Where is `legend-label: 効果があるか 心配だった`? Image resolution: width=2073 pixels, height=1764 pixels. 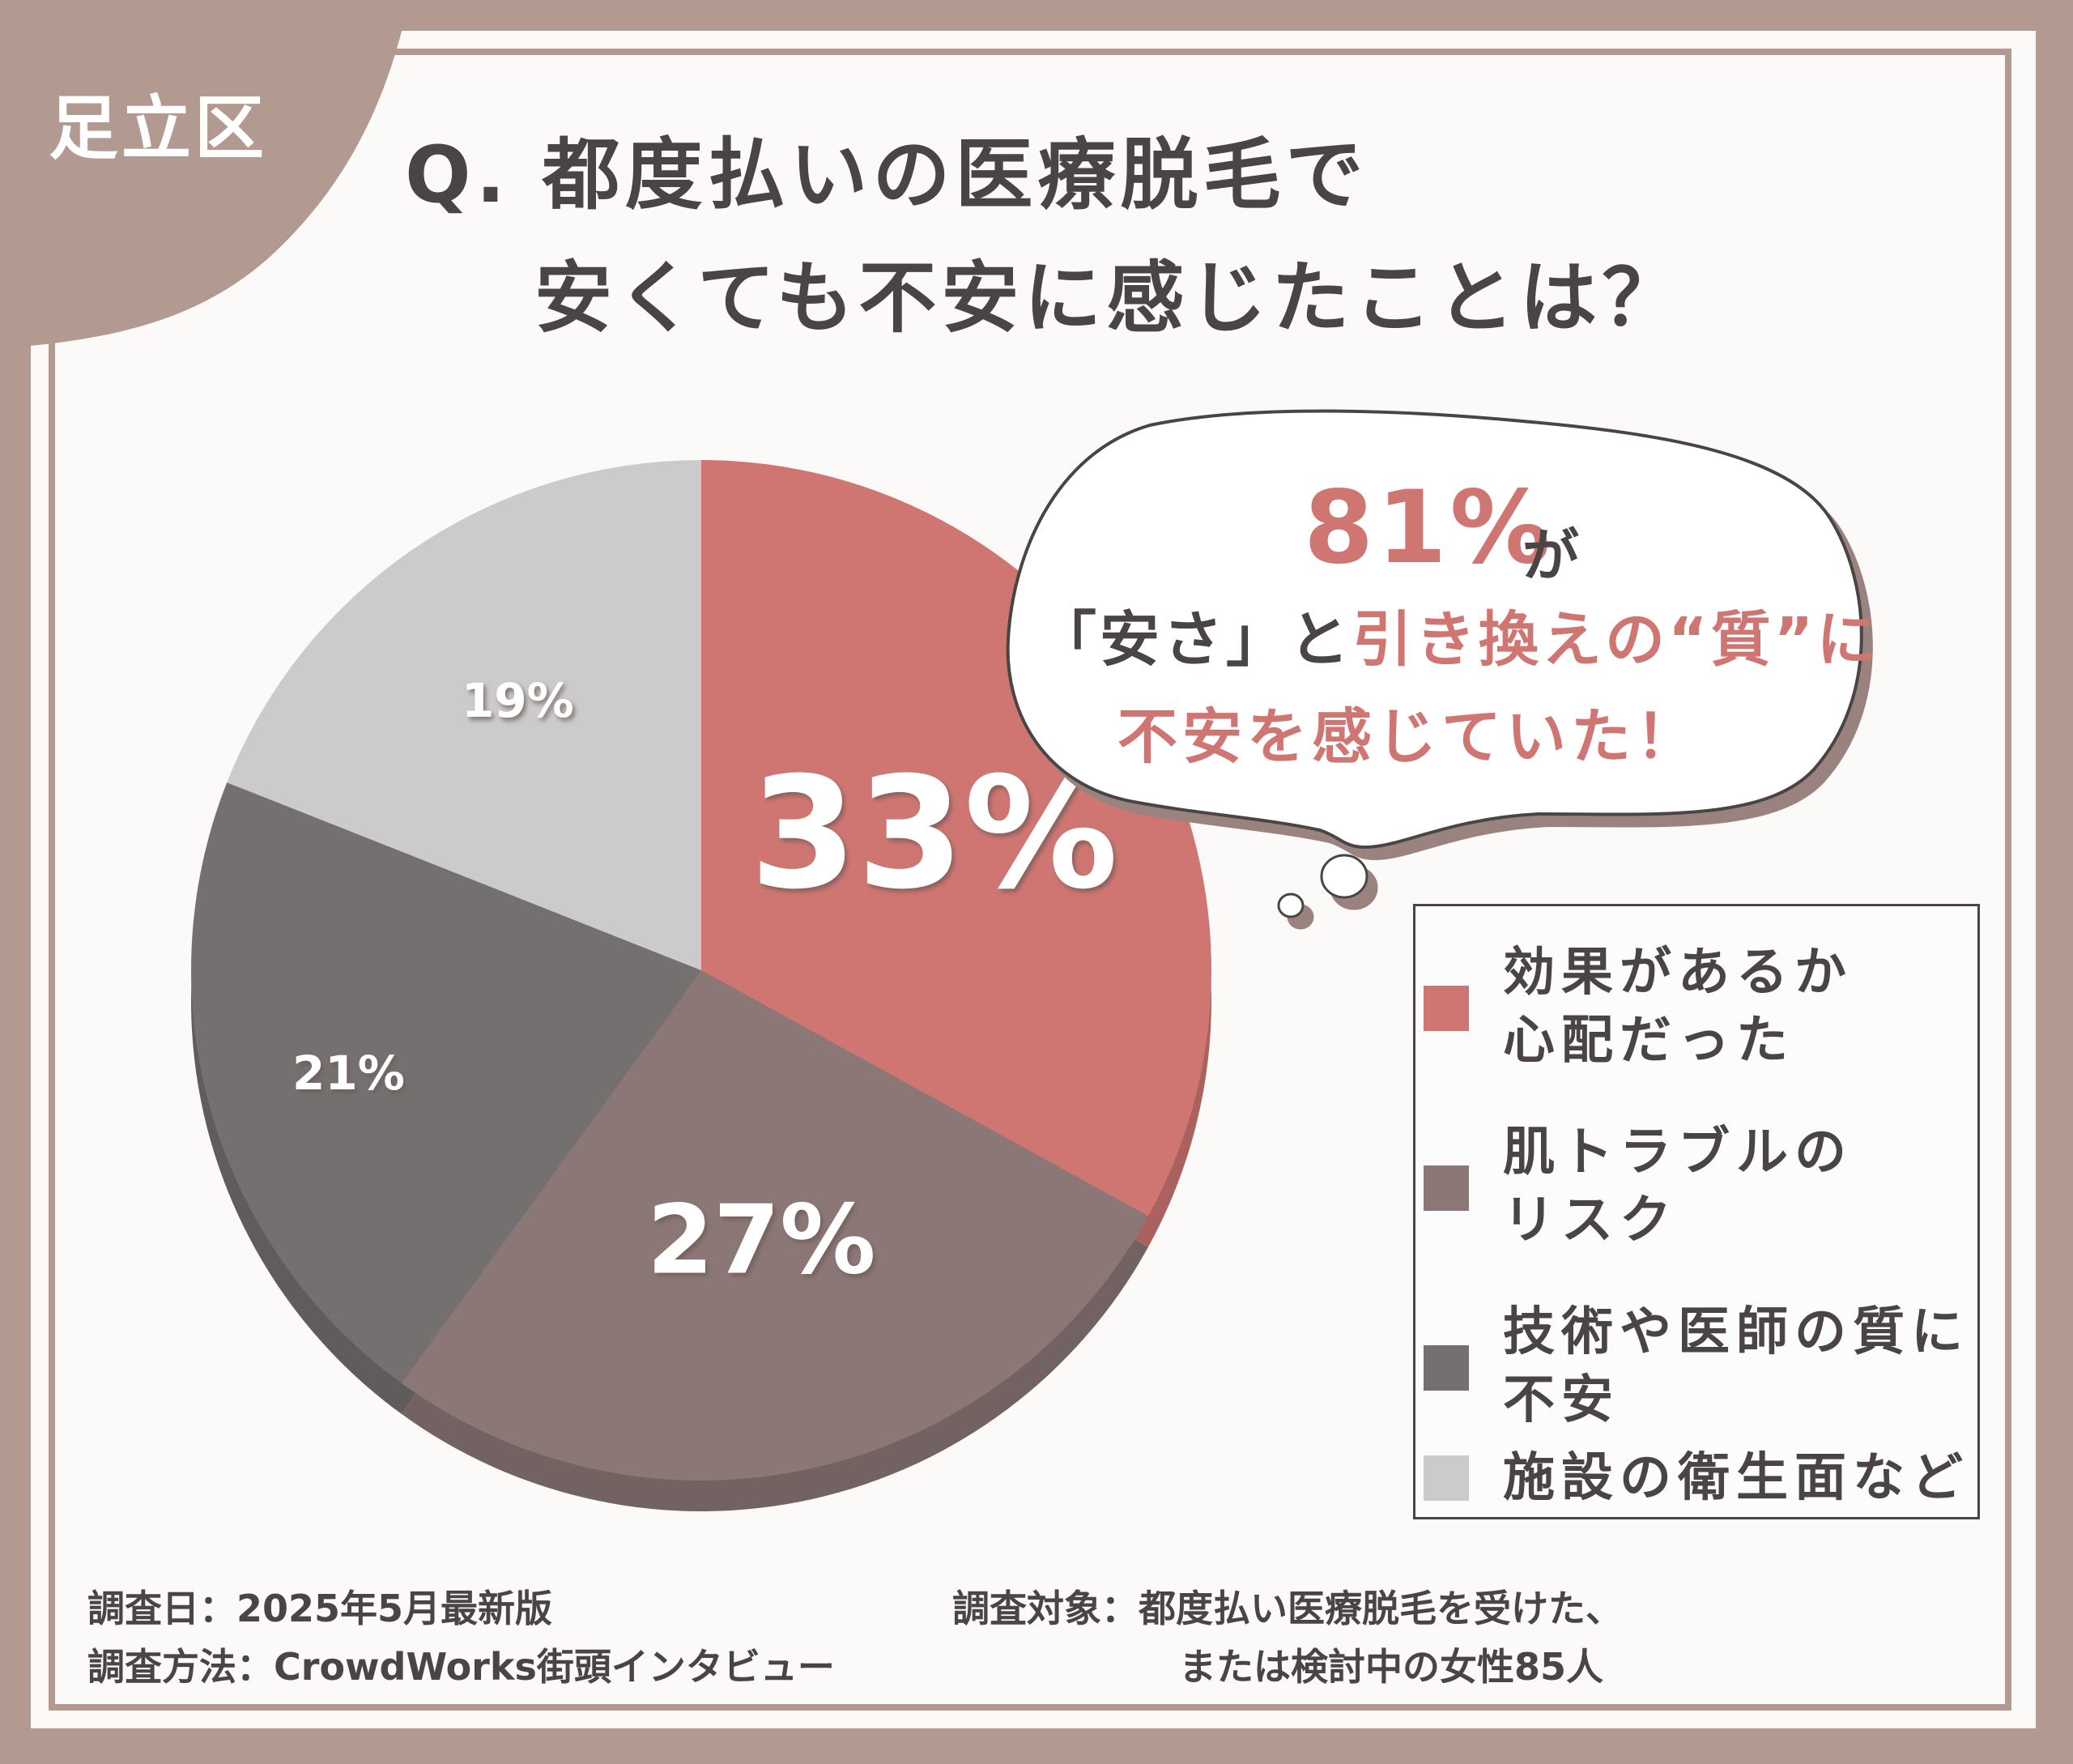
legend-label: 効果があるか 心配だった is located at coordinates (1678, 1007).